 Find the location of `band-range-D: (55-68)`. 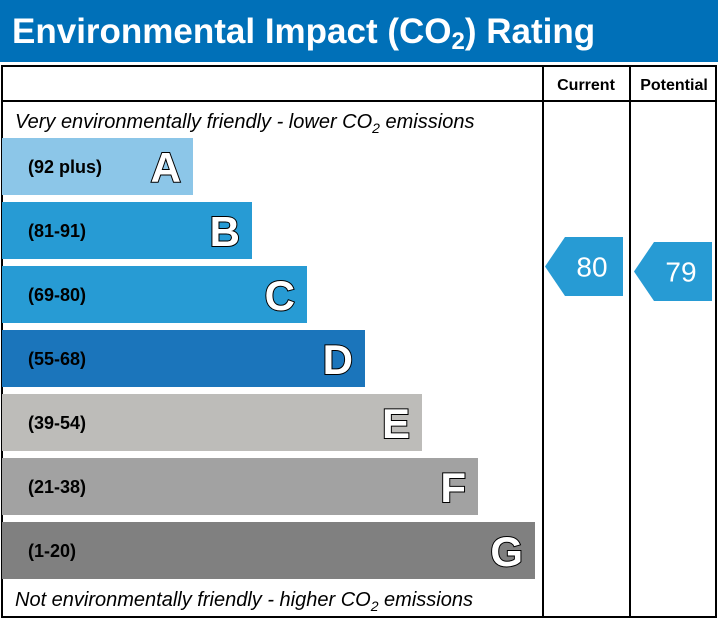

band-range-D: (55-68) is located at coordinates (57, 359).